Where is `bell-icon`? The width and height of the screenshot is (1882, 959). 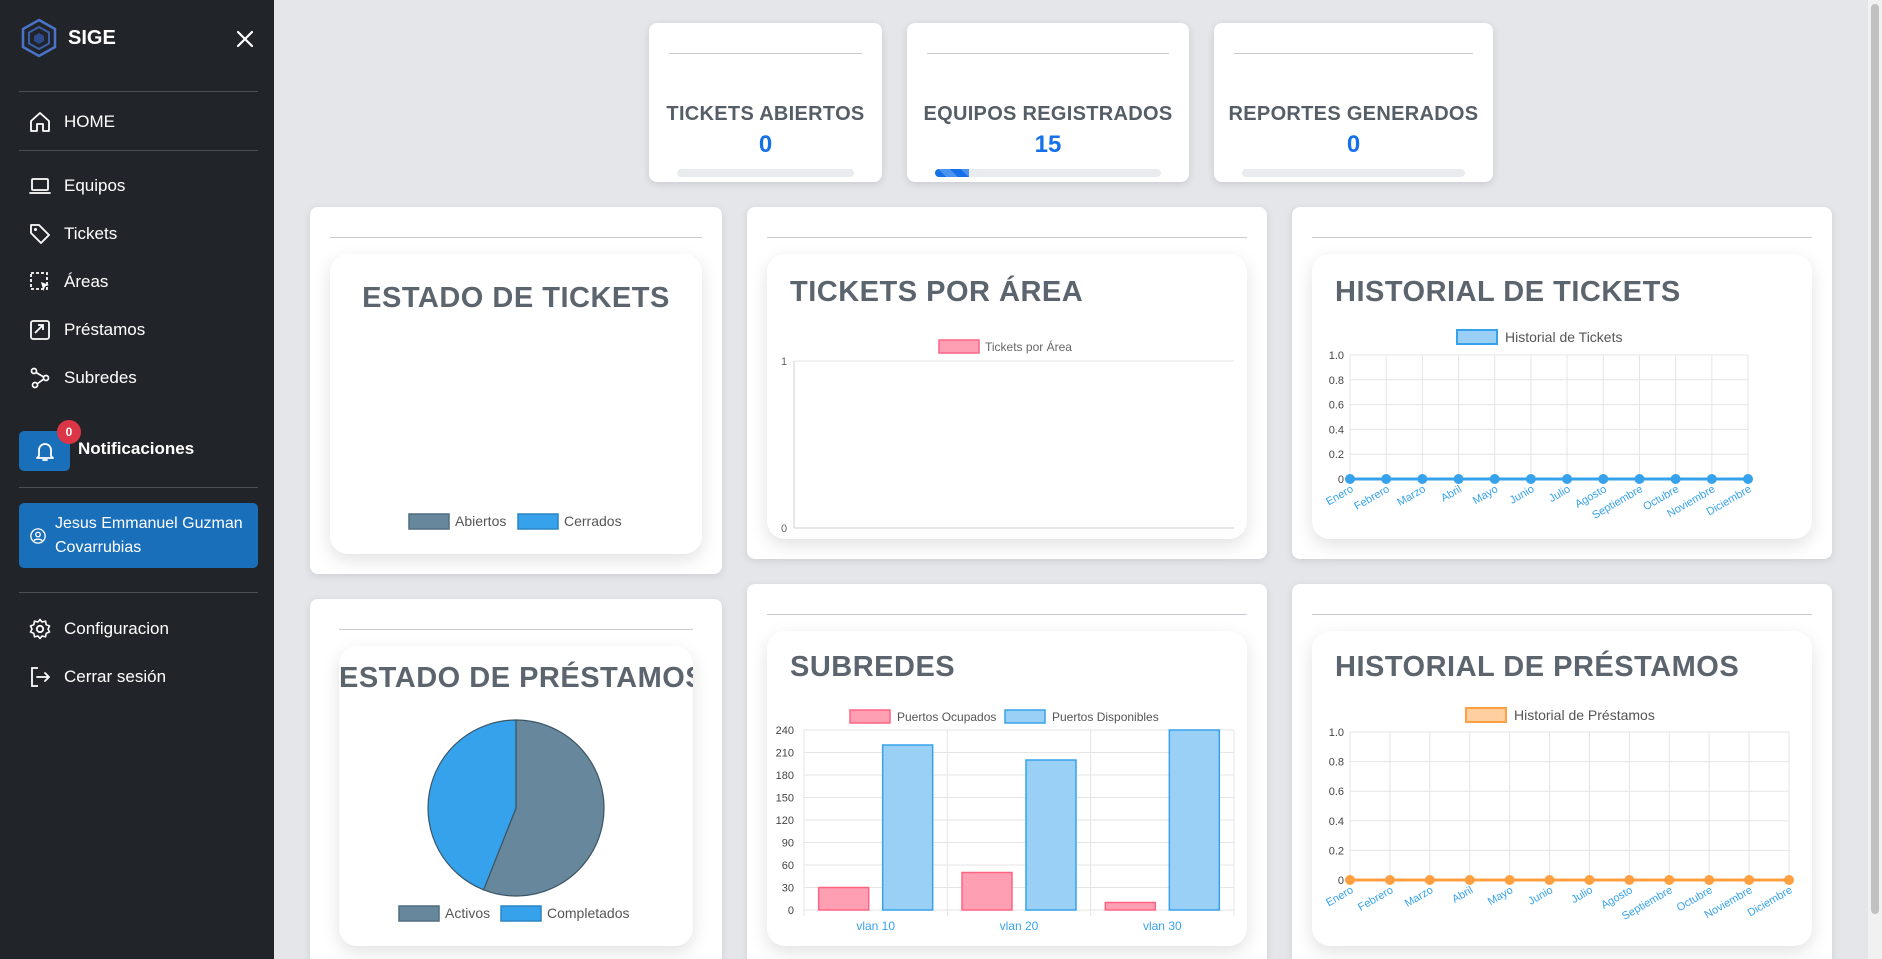
bell-icon is located at coordinates (44, 452).